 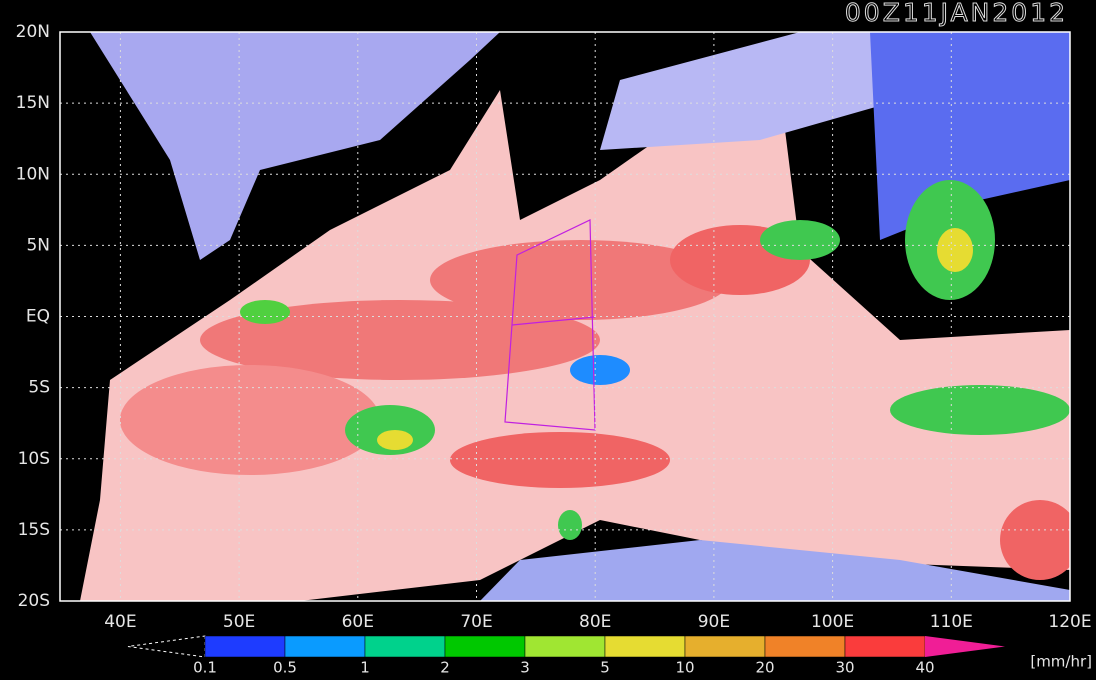 What do you see at coordinates (445, 668) in the screenshot?
I see `colorbar-label: 2` at bounding box center [445, 668].